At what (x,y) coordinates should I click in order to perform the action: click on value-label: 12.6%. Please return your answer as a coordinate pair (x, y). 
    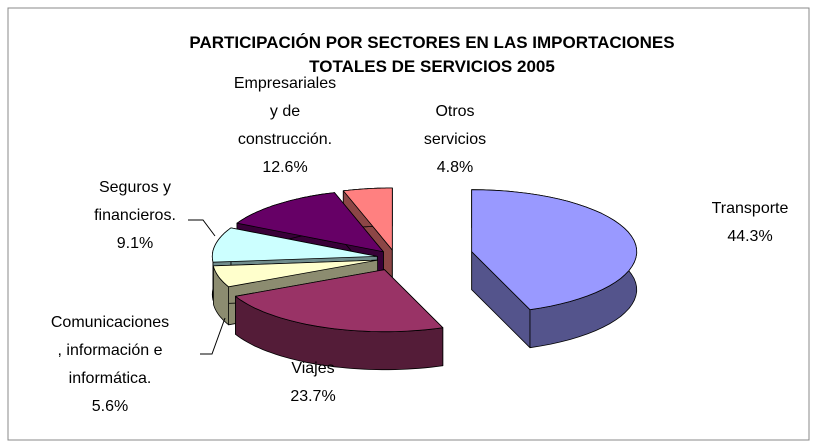
    Looking at the image, I should click on (284, 167).